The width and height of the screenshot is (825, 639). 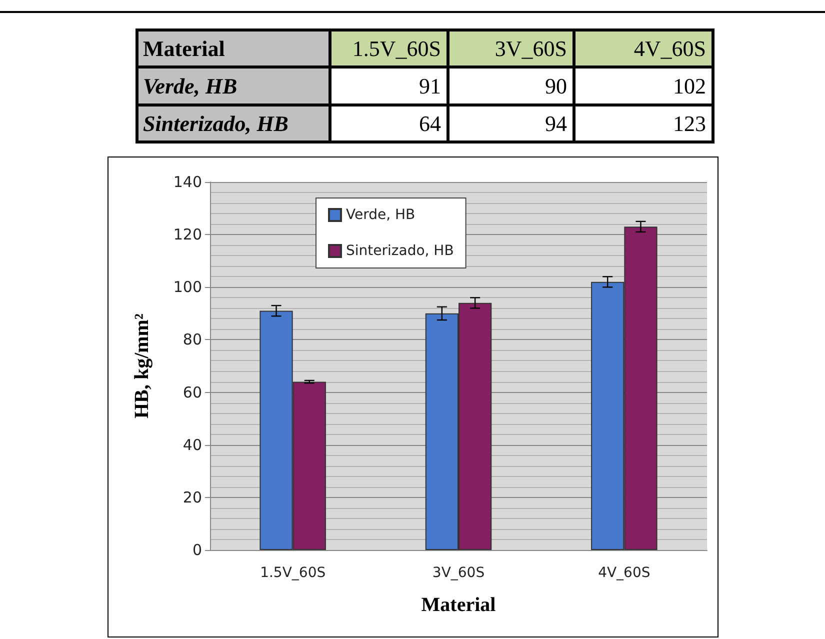 I want to click on series-label: Sinterizado, HB, so click(x=215, y=123).